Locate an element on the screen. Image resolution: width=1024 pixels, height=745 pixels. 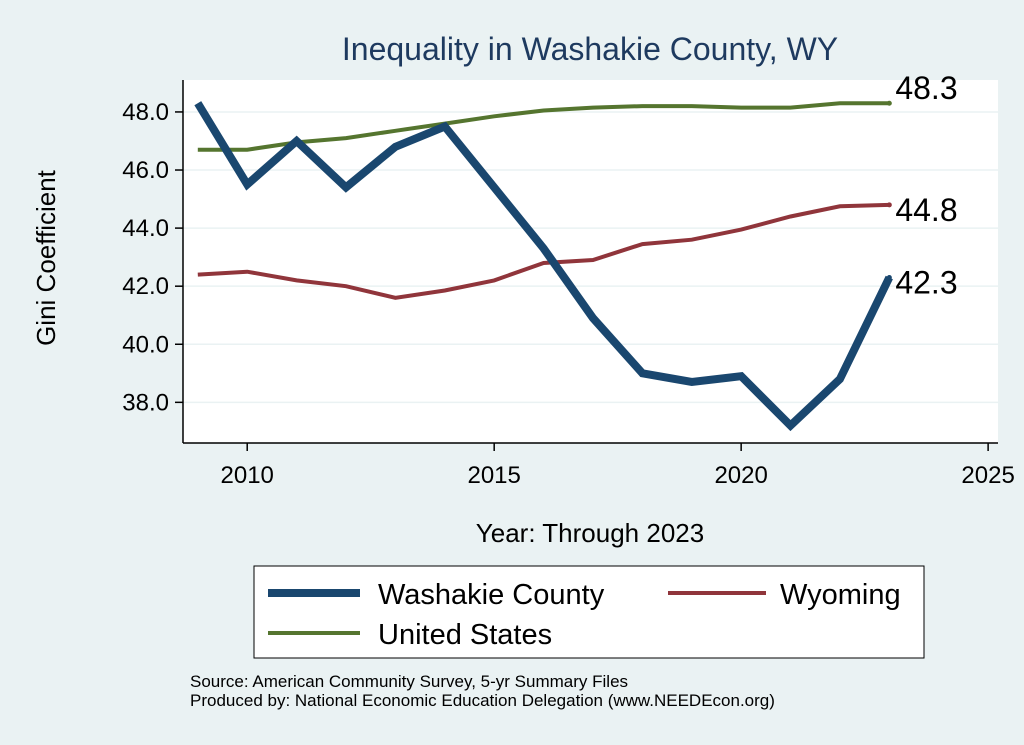
end-value-label: 44.8 is located at coordinates (926, 210).